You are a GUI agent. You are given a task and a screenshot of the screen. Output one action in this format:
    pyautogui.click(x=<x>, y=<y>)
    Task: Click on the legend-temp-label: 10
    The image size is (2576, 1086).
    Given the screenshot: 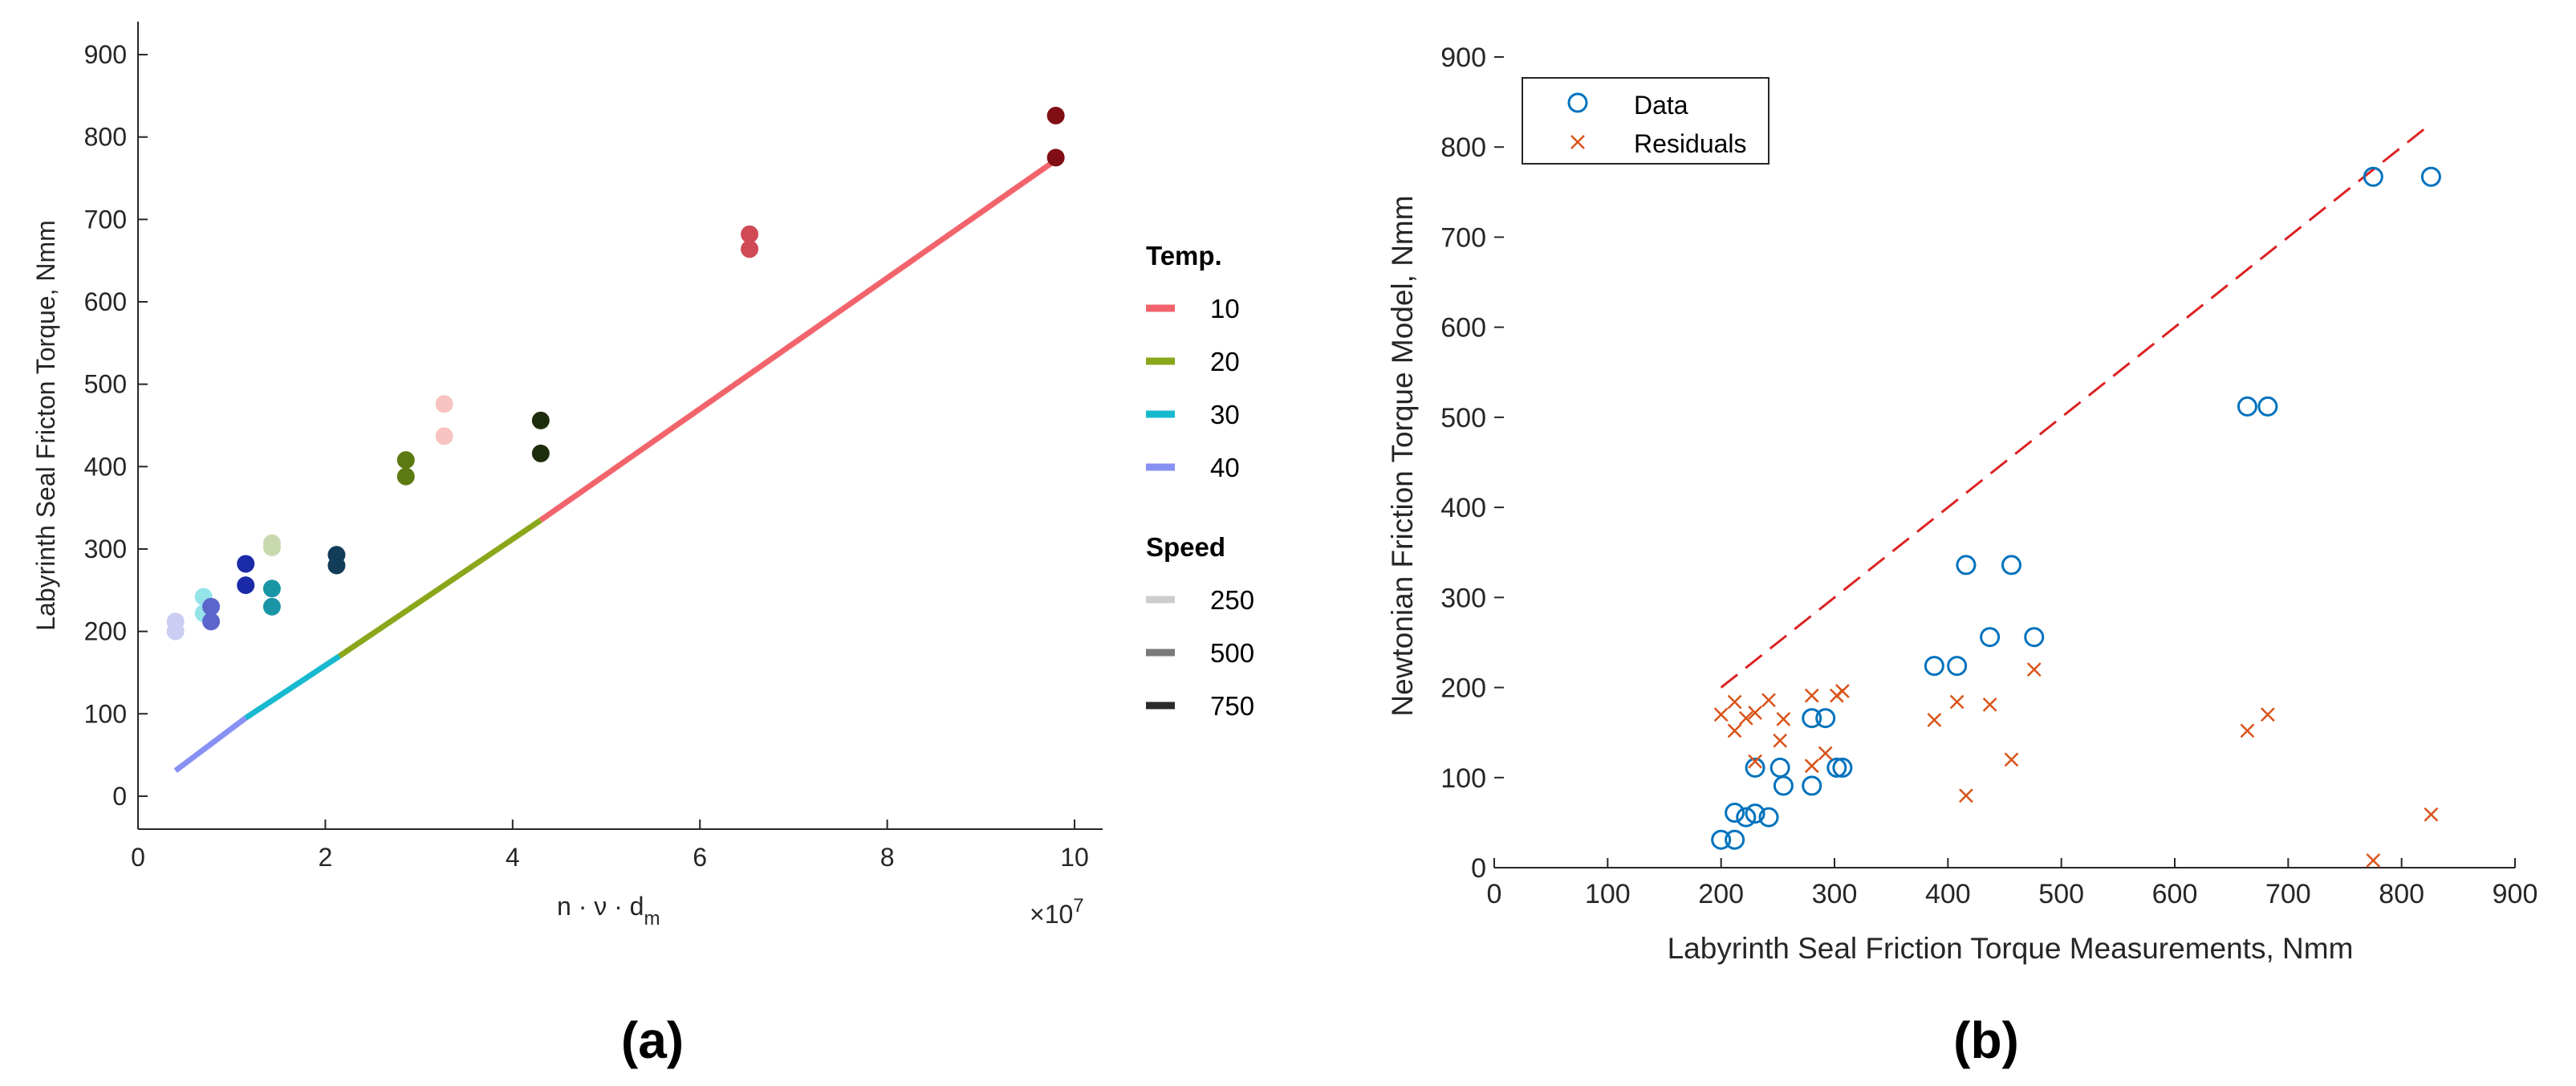 What is the action you would take?
    pyautogui.click(x=1225, y=308)
    